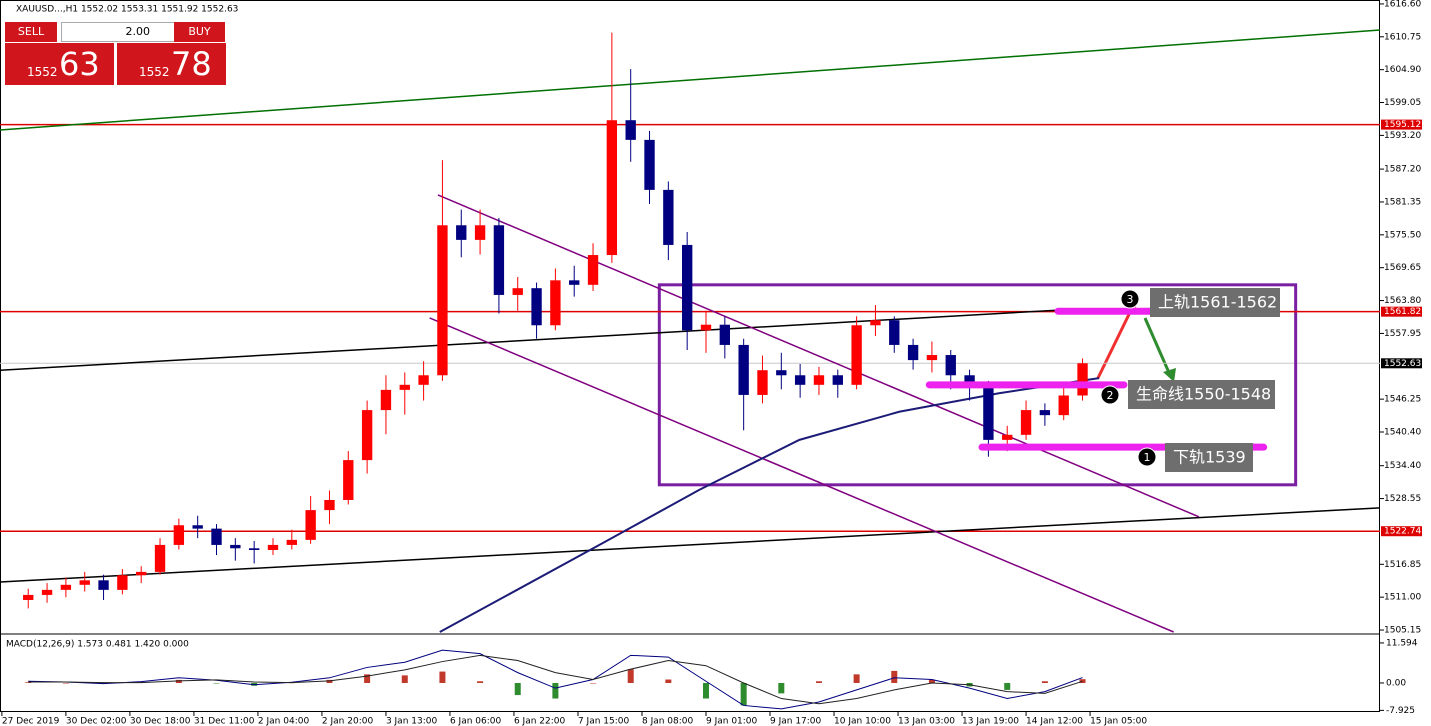 This screenshot has width=1431, height=726. Describe the element at coordinates (59, 64) in the screenshot. I see `bid-box: 1552 63` at that location.